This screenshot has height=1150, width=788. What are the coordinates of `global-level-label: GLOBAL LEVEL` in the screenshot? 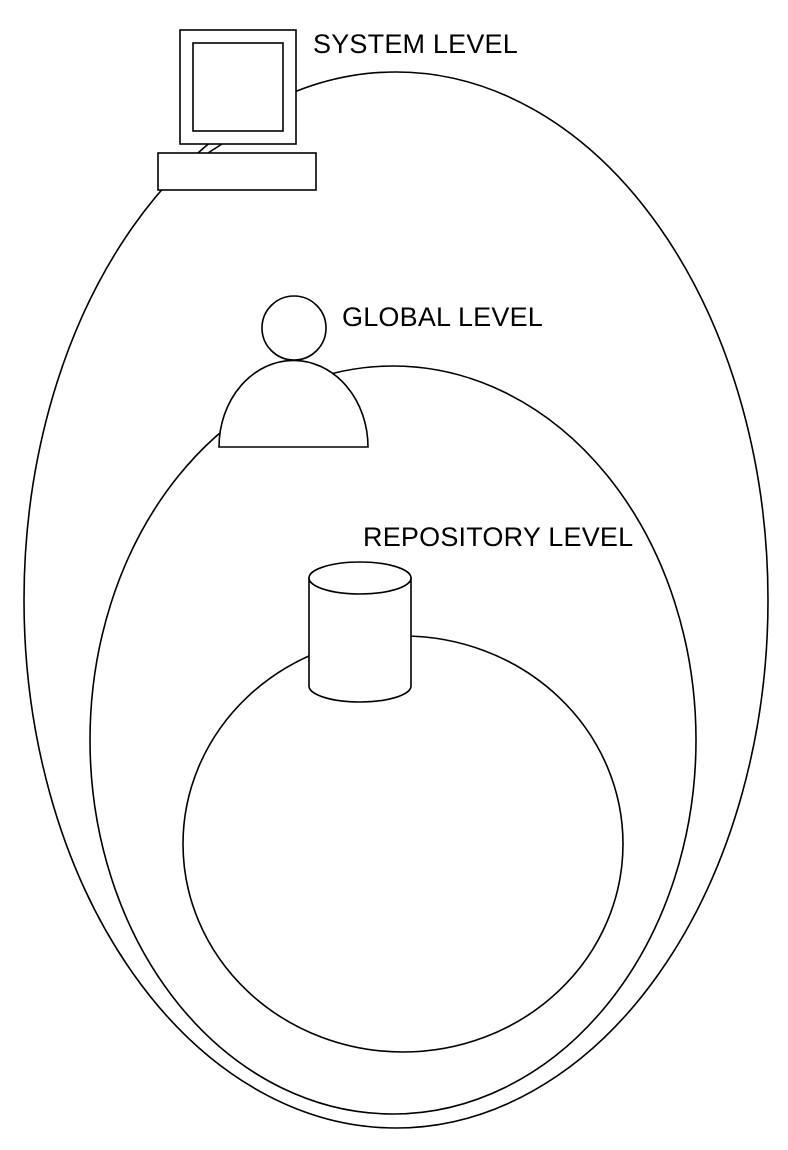 It's located at (442, 317).